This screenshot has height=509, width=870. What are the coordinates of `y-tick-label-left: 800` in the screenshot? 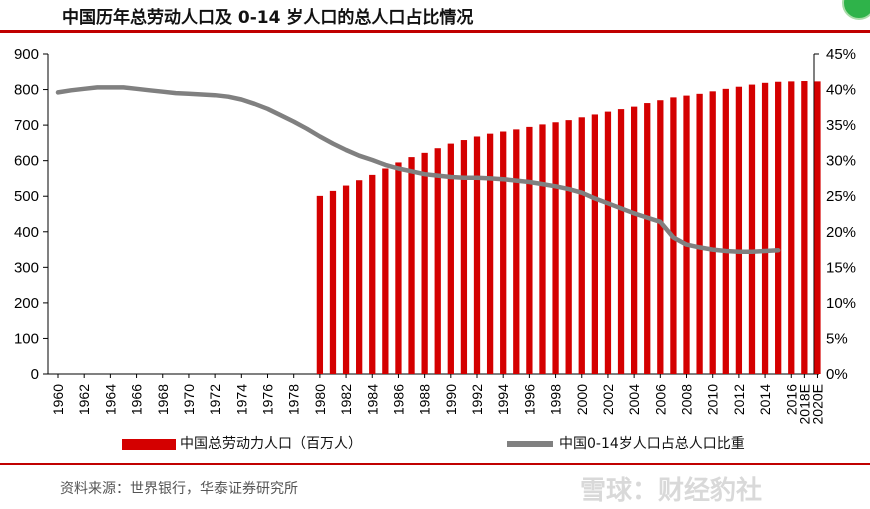 It's located at (26, 90).